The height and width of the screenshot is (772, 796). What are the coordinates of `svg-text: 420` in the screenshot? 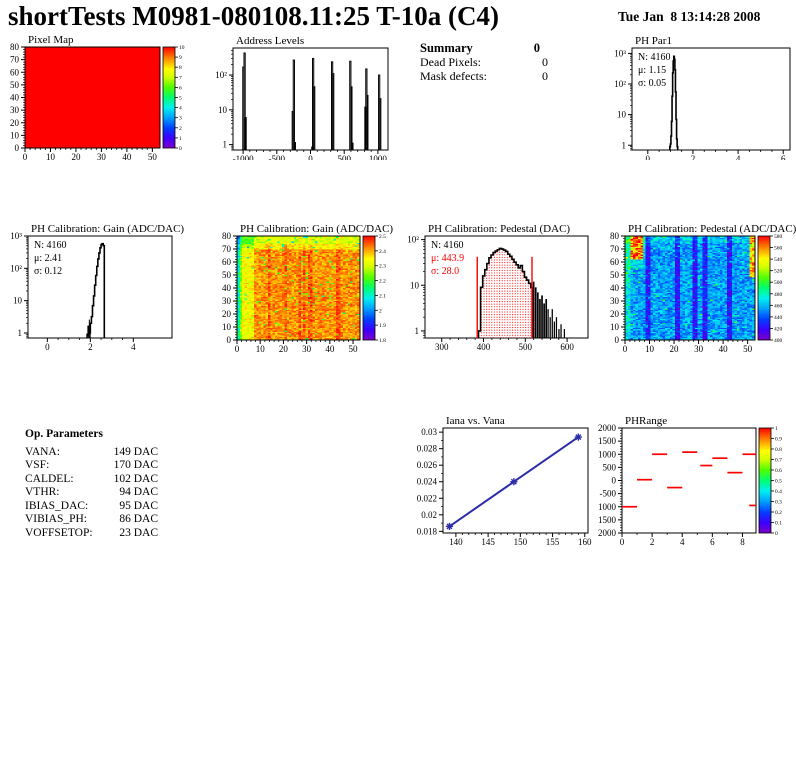 It's located at (778, 329).